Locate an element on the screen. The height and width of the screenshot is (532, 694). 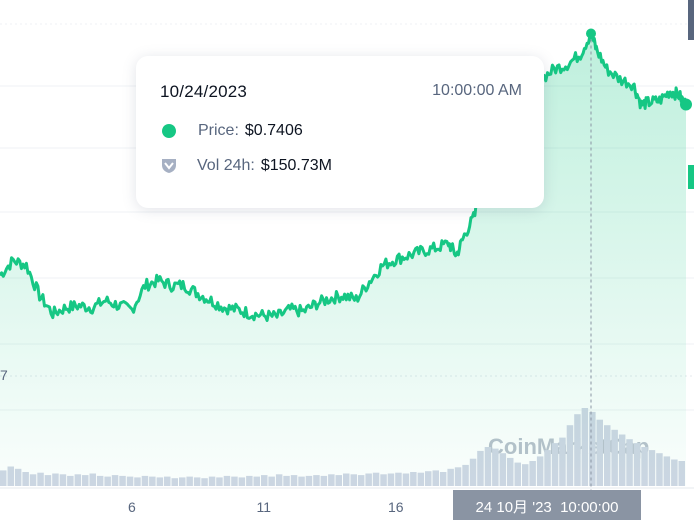
tooltip-volume-row: Vol 24h: $150.73M is located at coordinates (246, 166).